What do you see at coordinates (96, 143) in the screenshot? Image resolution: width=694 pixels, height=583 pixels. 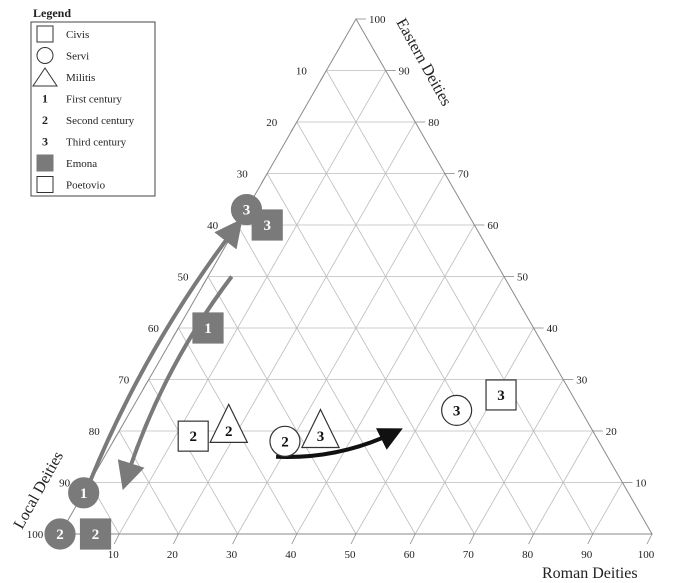 I see `legend-item-label: Third century` at bounding box center [96, 143].